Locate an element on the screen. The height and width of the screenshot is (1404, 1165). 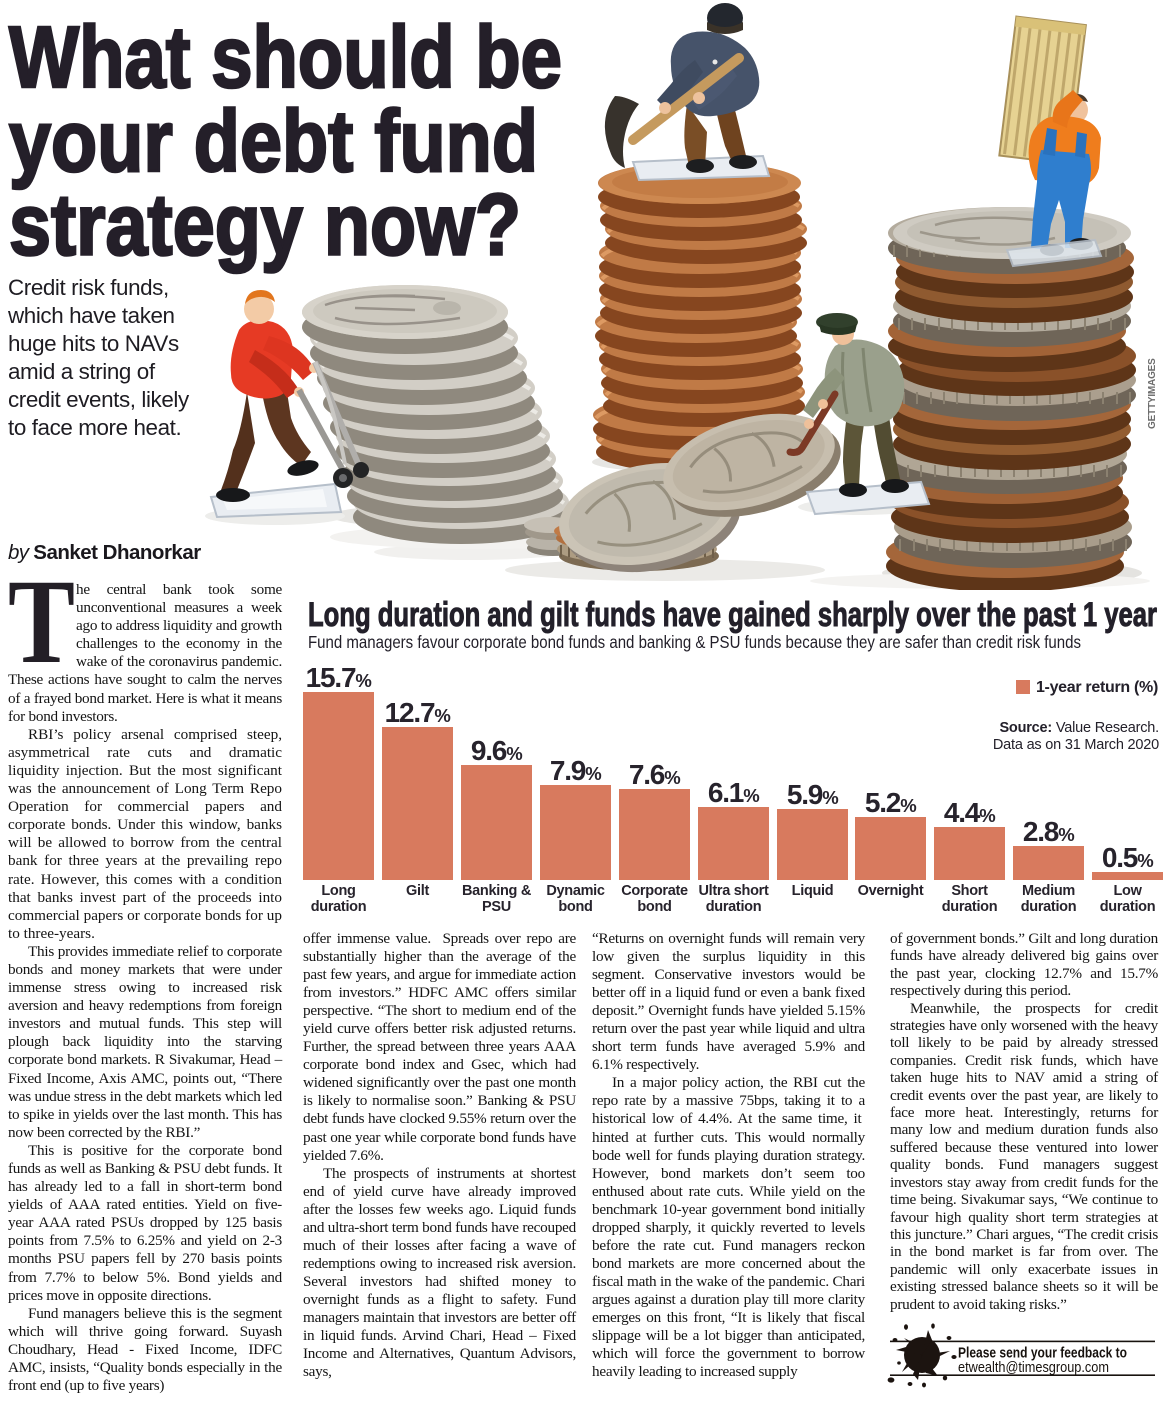
svg-text: Please send your feedback to is located at coordinates (1042, 1354).